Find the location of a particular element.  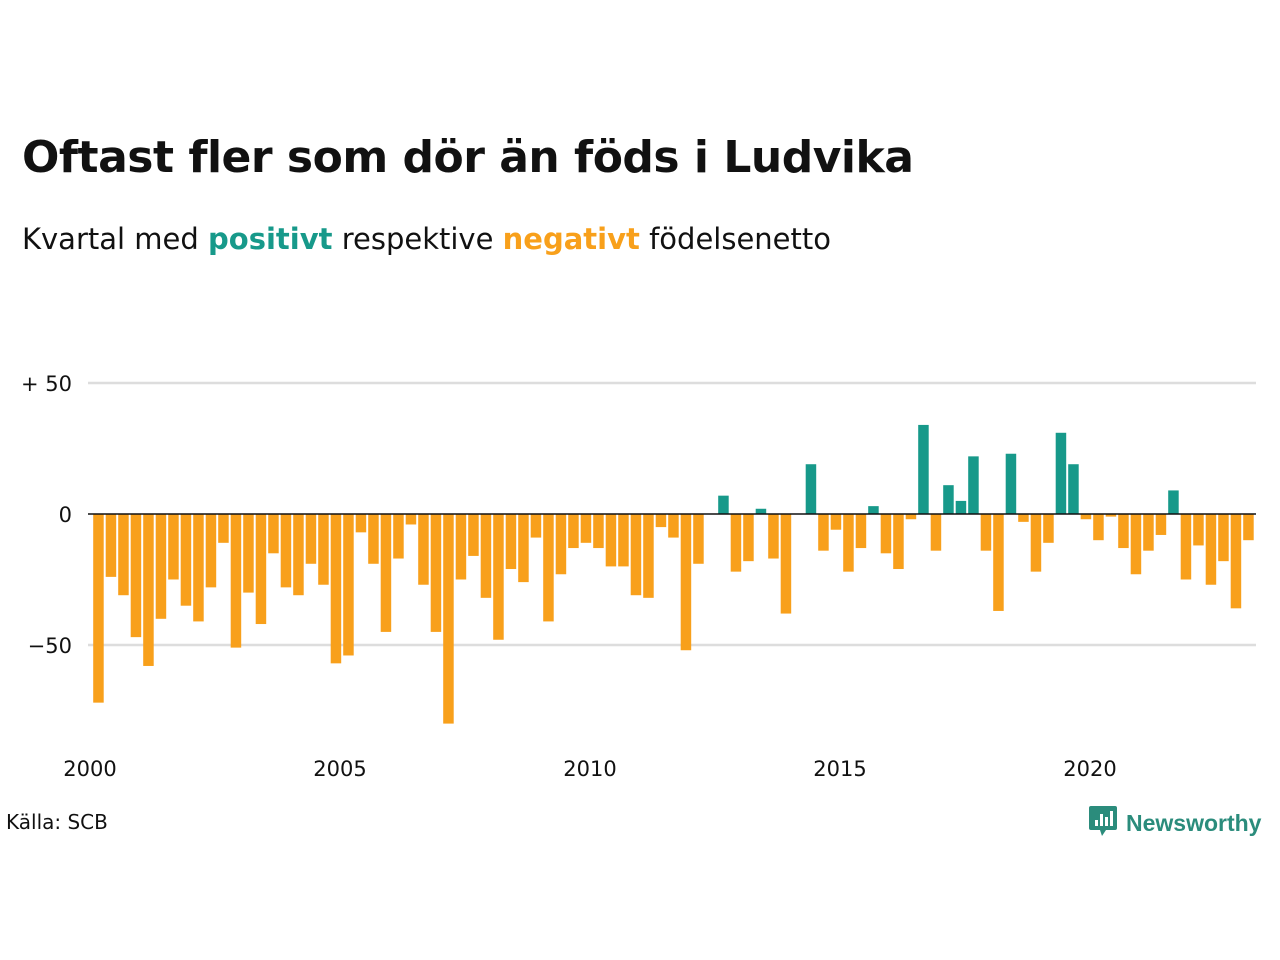

brand-logo: Newsworthy is located at coordinates (1174, 823).